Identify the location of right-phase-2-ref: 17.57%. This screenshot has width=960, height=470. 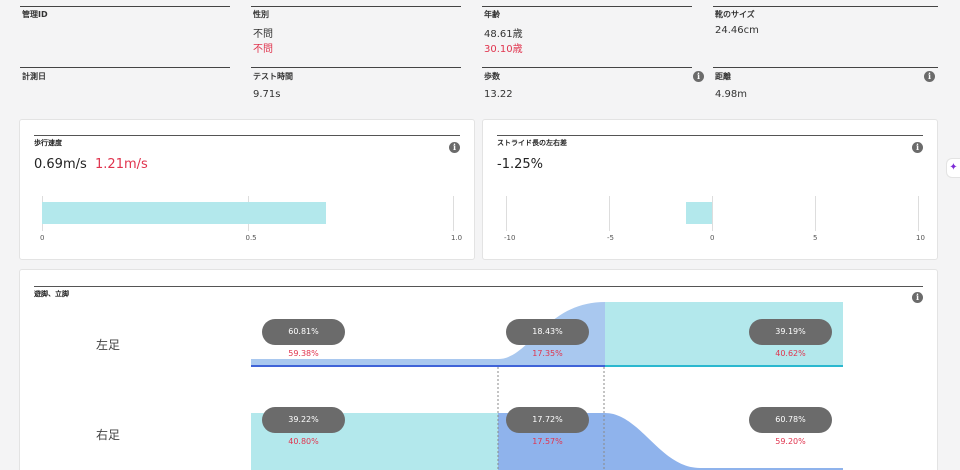
(547, 441).